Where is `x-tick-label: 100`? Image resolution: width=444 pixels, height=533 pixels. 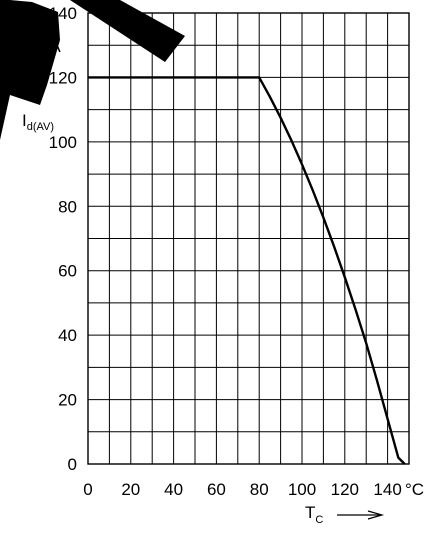
x-tick-label: 100 is located at coordinates (302, 489).